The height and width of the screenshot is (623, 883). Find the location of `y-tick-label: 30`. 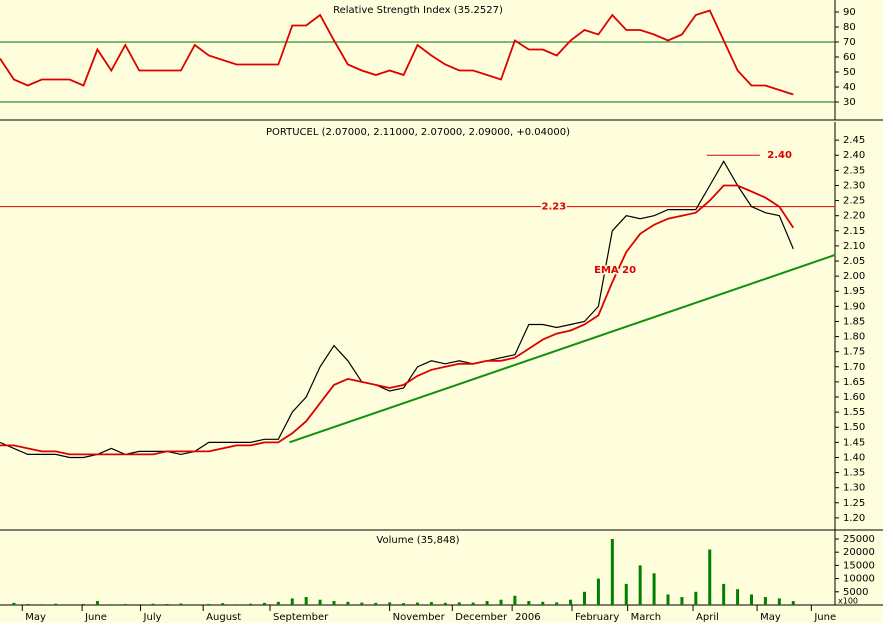

y-tick-label: 30 is located at coordinates (849, 102).